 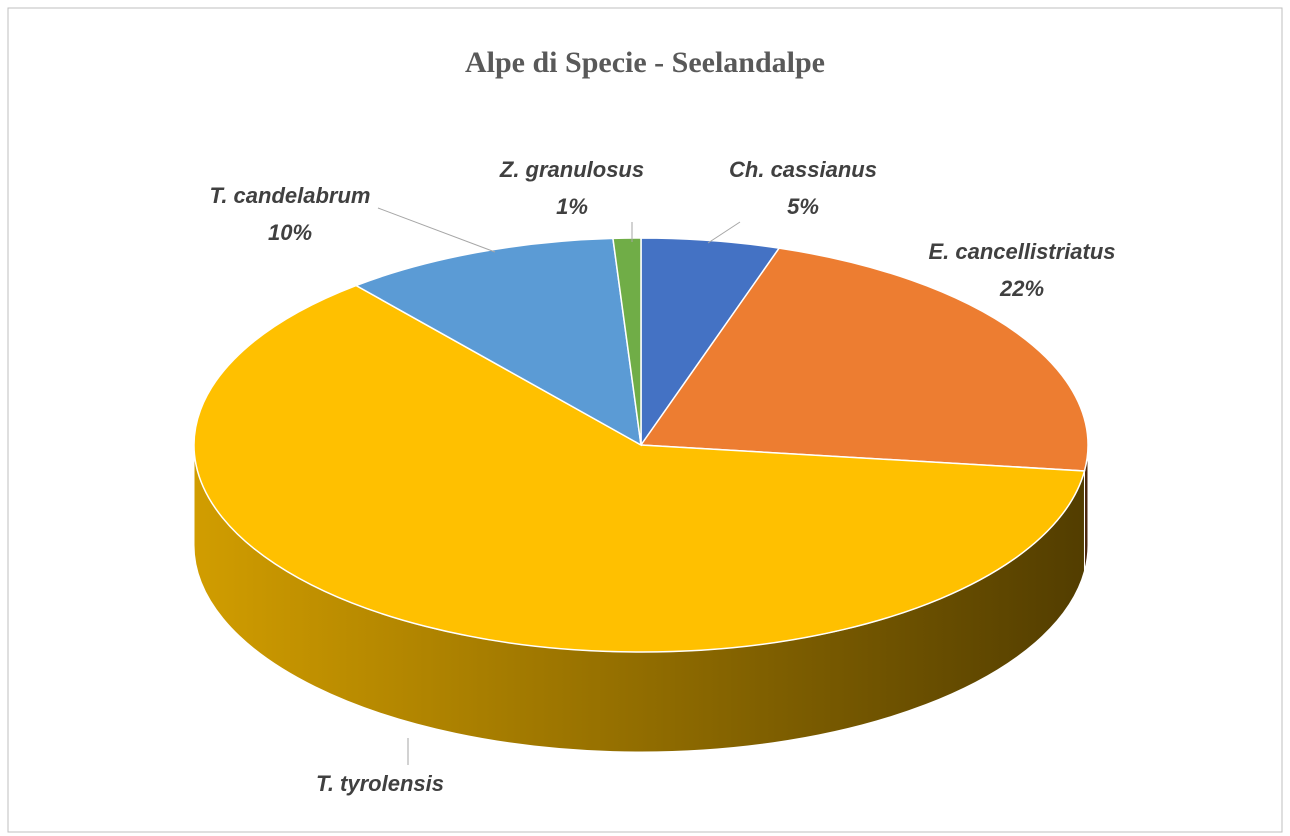 I want to click on data-label-value: 22%, so click(x=1021, y=288).